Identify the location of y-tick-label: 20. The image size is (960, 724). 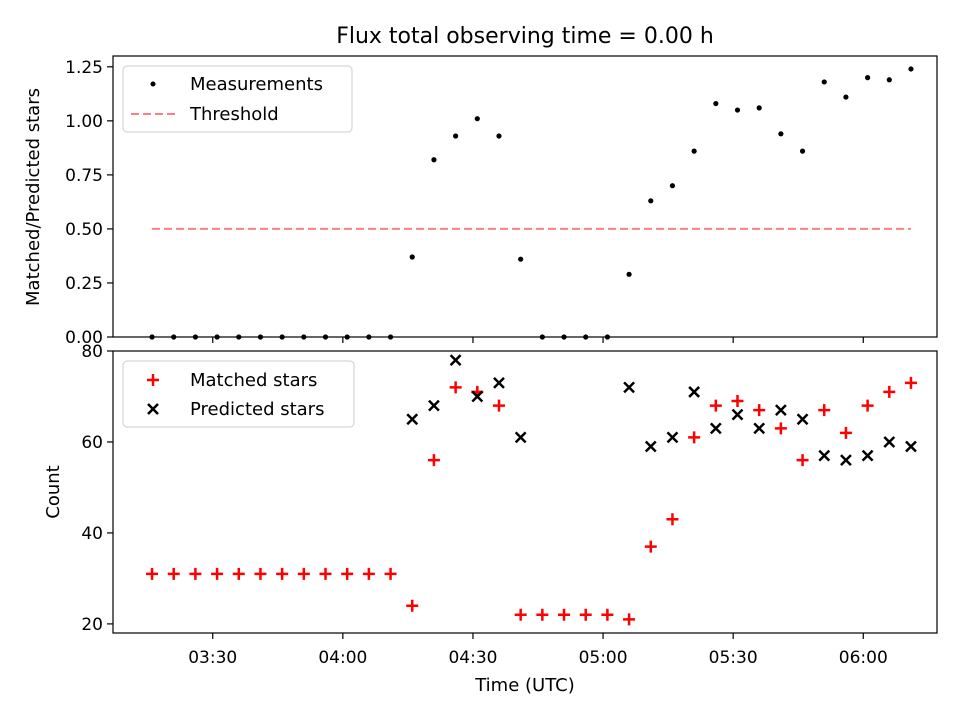
(92, 625).